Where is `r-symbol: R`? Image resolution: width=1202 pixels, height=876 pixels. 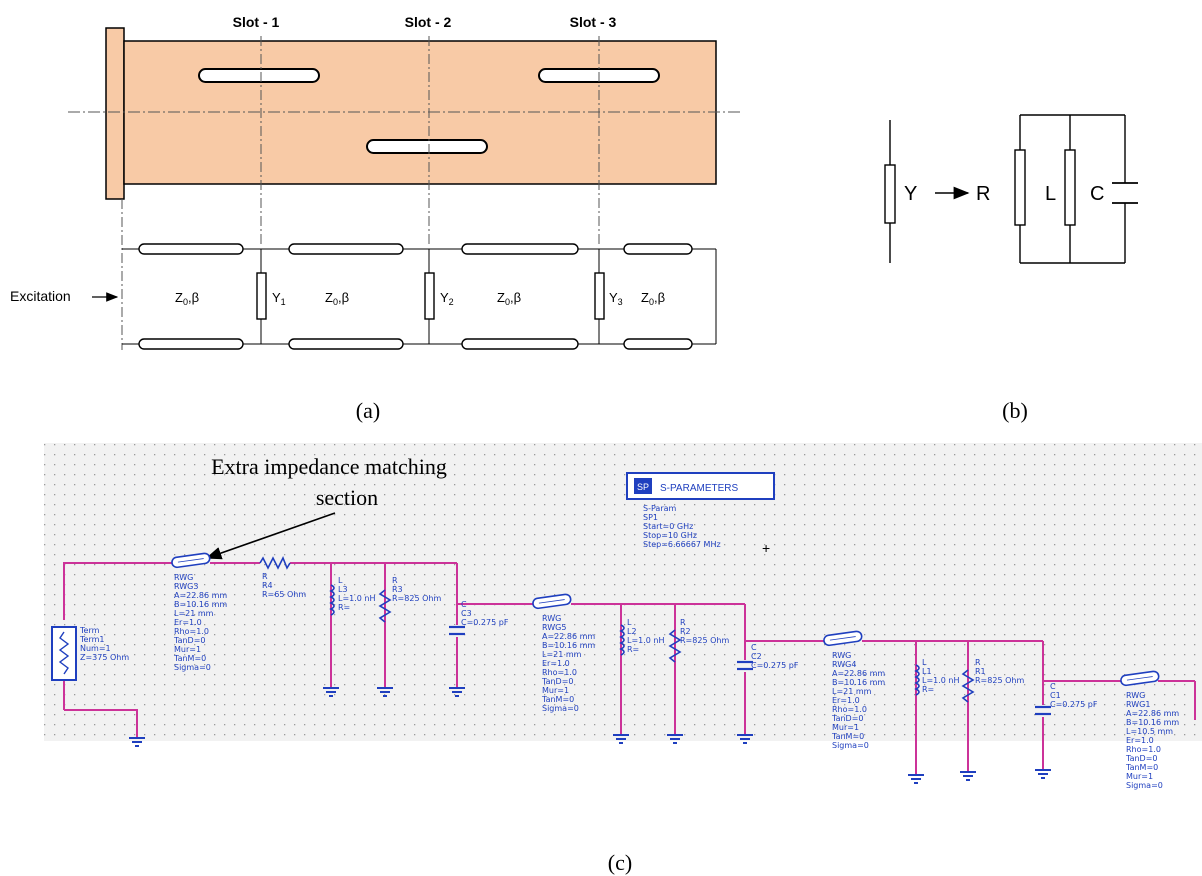 r-symbol: R is located at coordinates (983, 194).